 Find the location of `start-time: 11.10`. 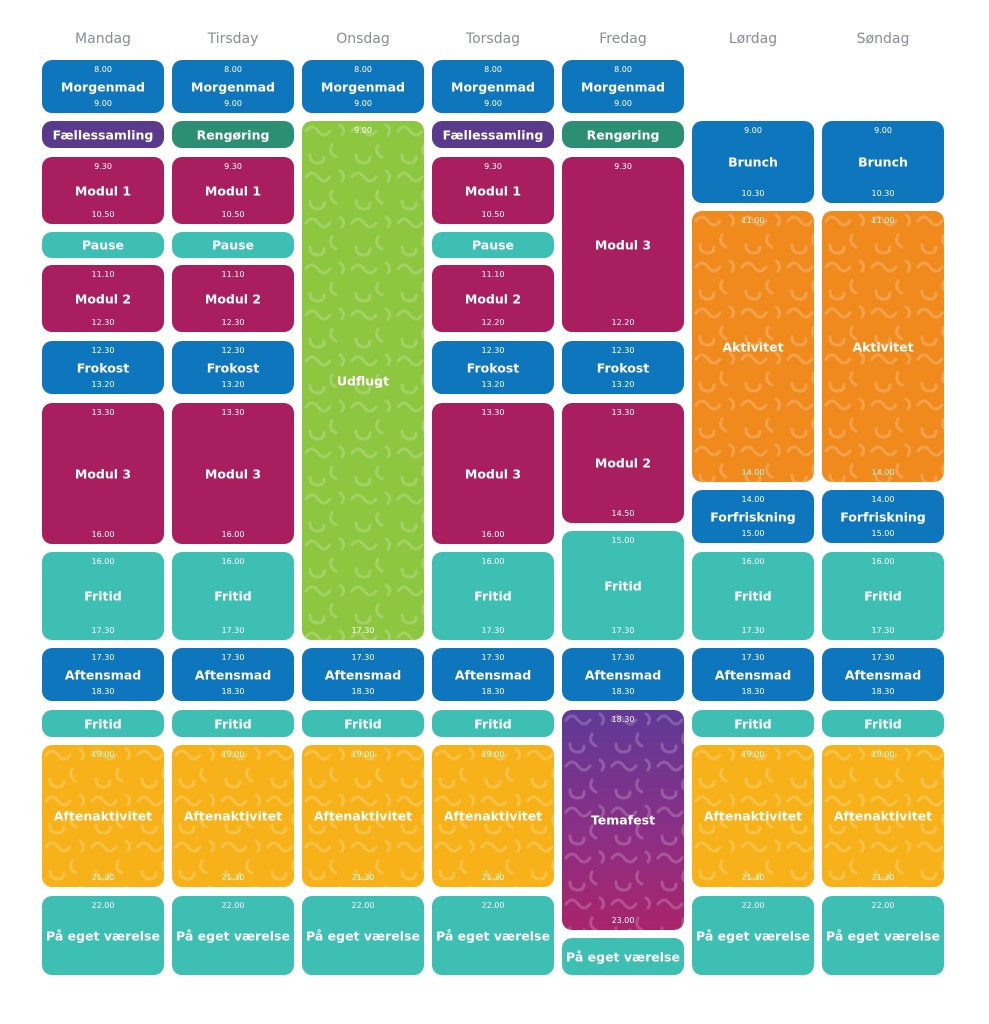

start-time: 11.10 is located at coordinates (233, 274).